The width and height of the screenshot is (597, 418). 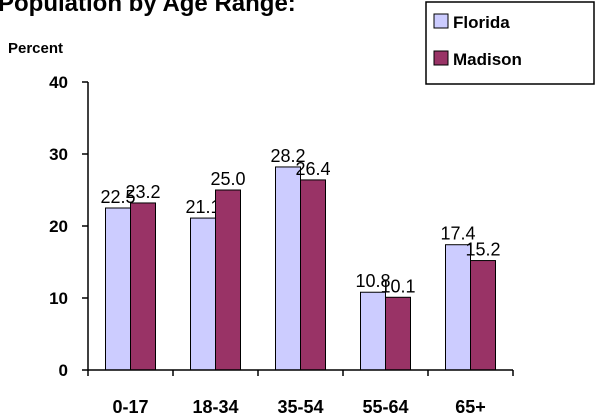 What do you see at coordinates (441, 21) in the screenshot?
I see `legend-swatch-florida` at bounding box center [441, 21].